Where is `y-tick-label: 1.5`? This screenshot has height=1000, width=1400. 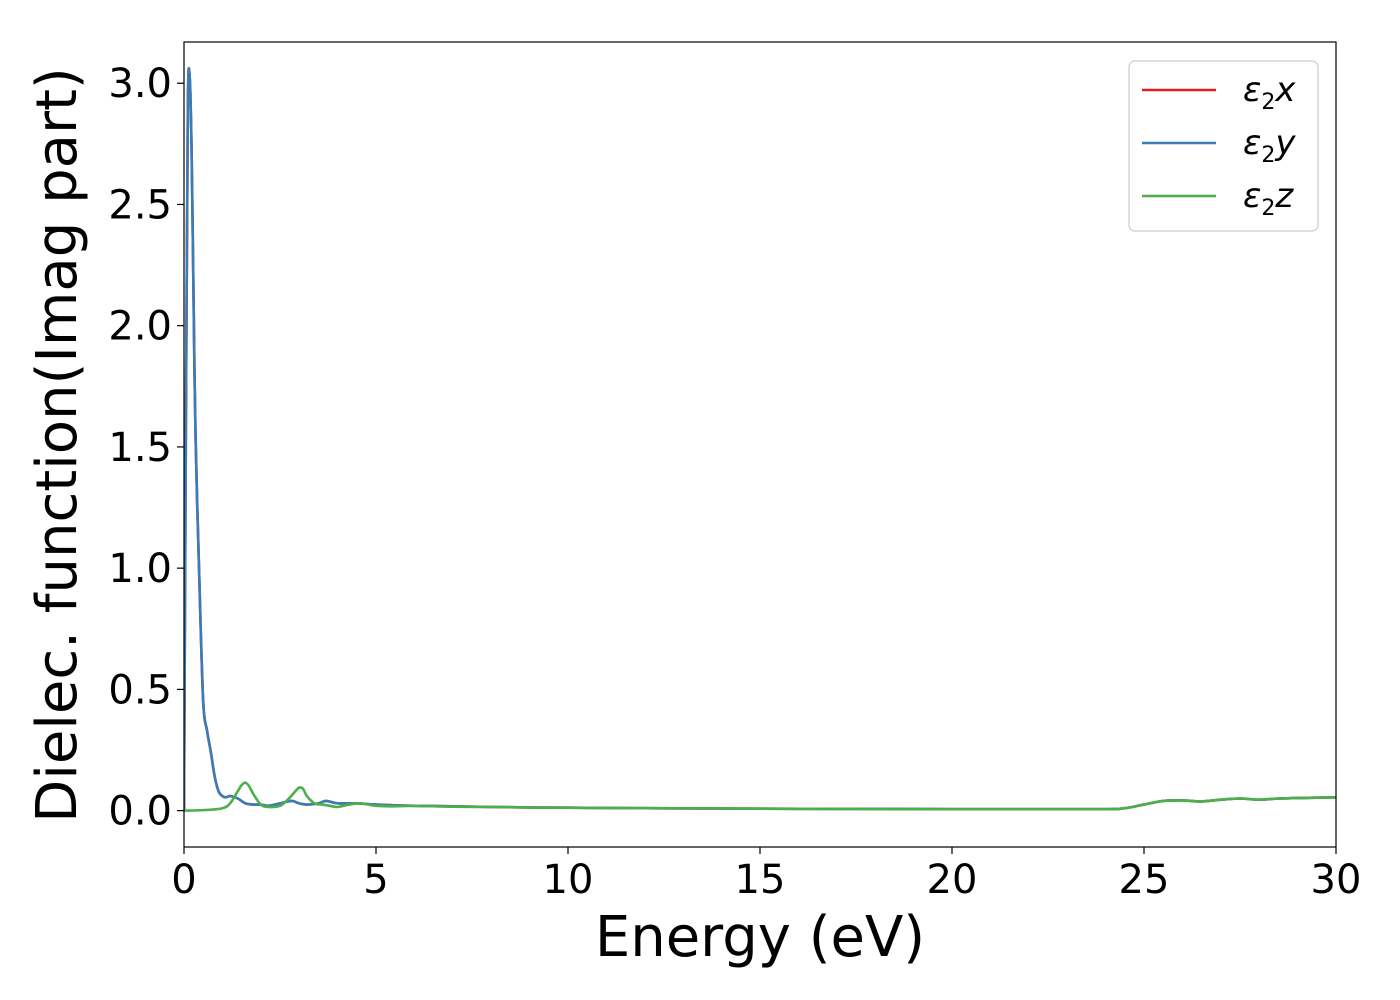 y-tick-label: 1.5 is located at coordinates (140, 448).